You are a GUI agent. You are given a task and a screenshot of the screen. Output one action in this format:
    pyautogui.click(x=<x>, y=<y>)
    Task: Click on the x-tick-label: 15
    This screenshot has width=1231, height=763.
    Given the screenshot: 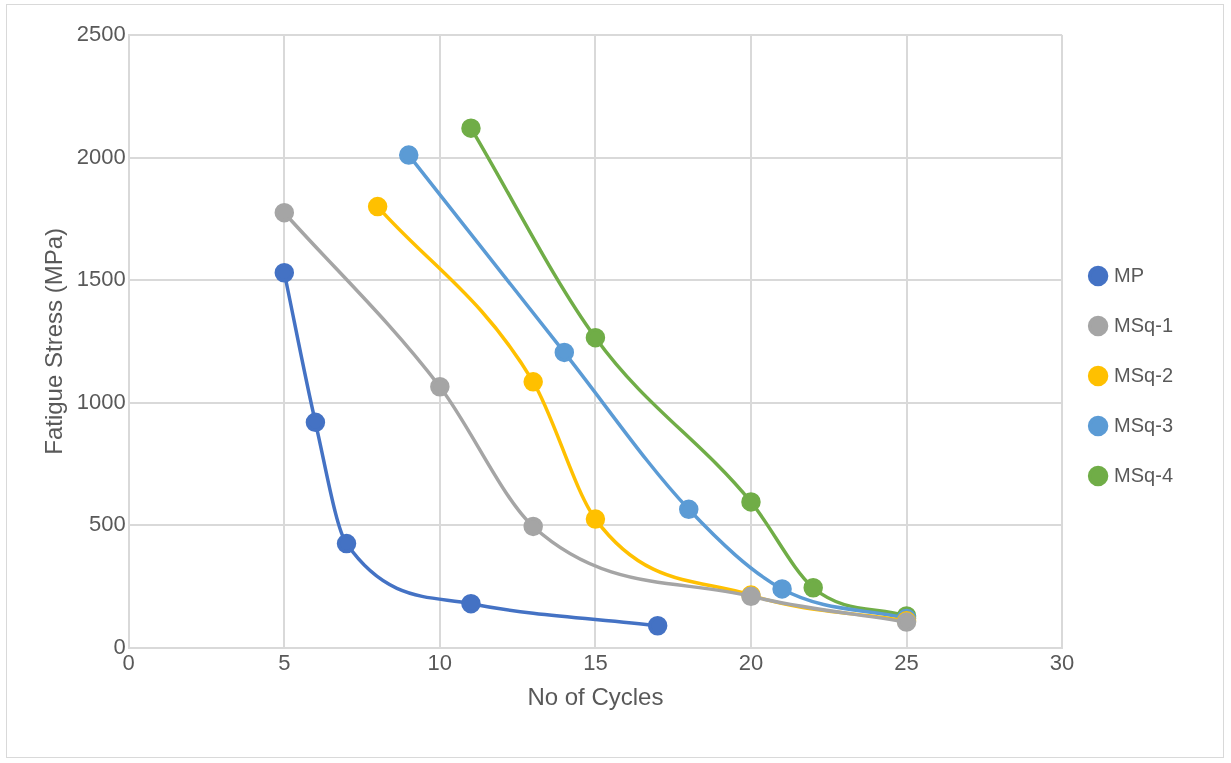 What is the action you would take?
    pyautogui.click(x=595, y=663)
    